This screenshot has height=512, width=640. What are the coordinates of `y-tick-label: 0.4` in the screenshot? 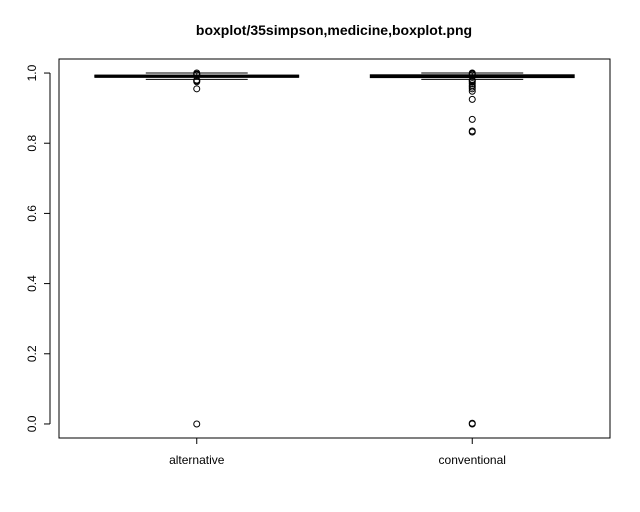 It's located at (32, 283).